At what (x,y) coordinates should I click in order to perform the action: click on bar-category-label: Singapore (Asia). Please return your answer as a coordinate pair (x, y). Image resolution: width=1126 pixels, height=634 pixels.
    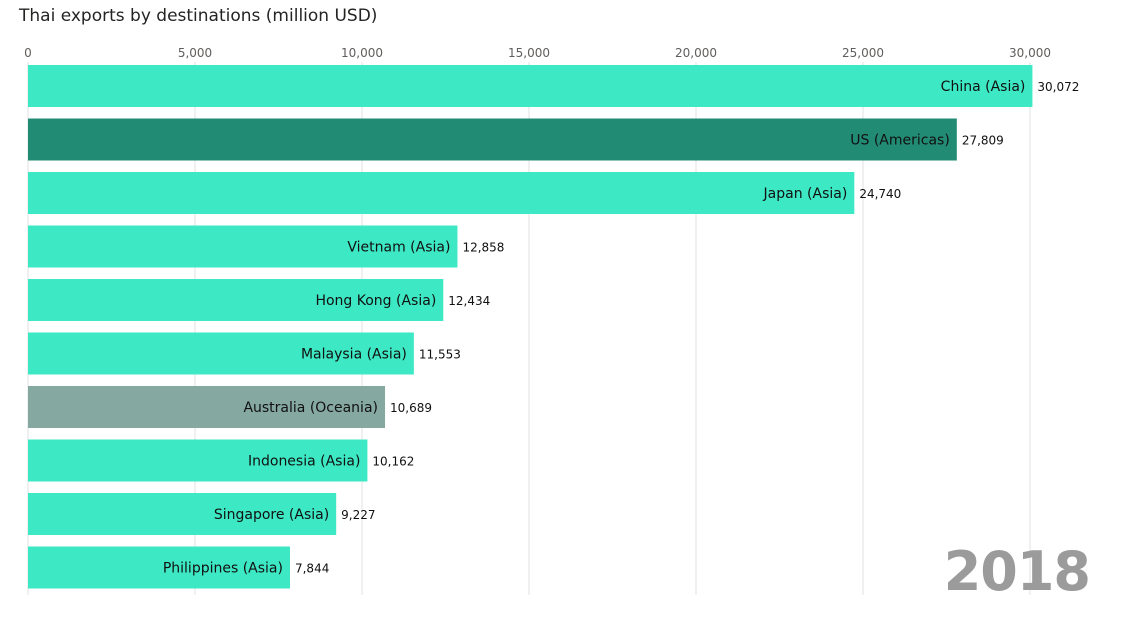
    Looking at the image, I should click on (271, 515).